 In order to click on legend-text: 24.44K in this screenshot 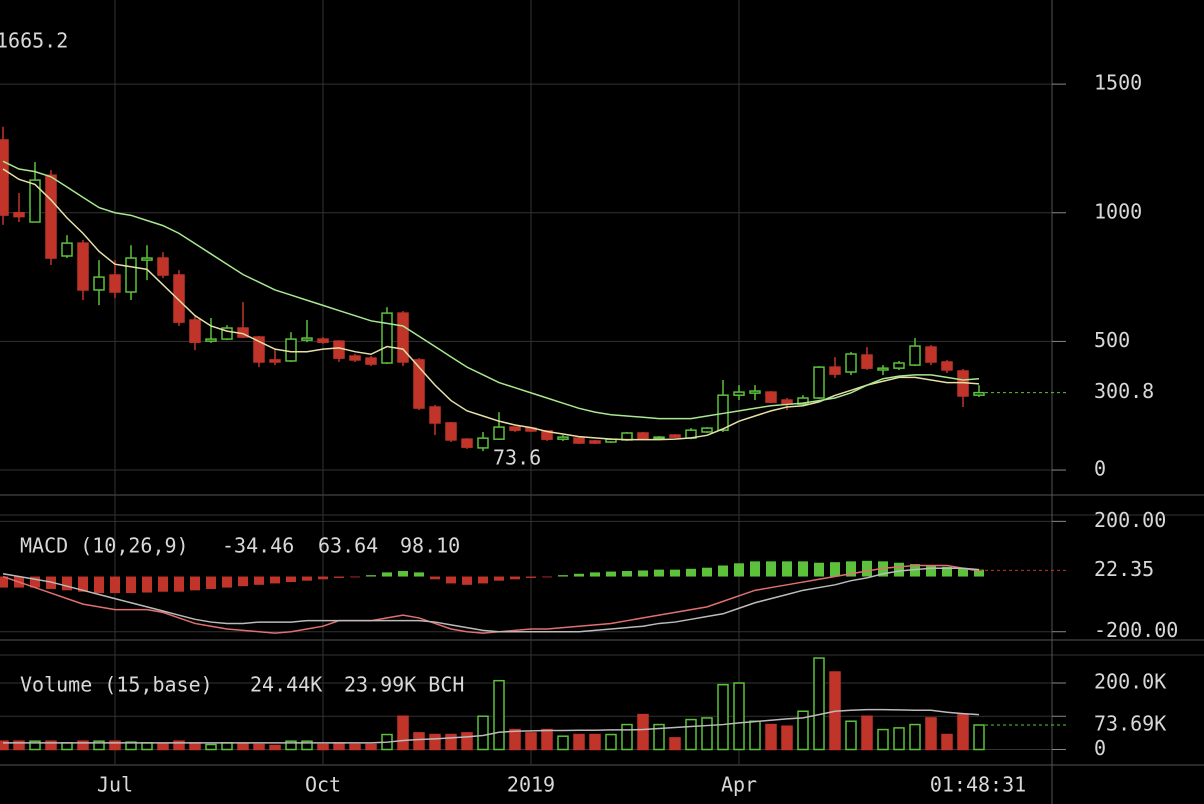, I will do `click(286, 685)`.